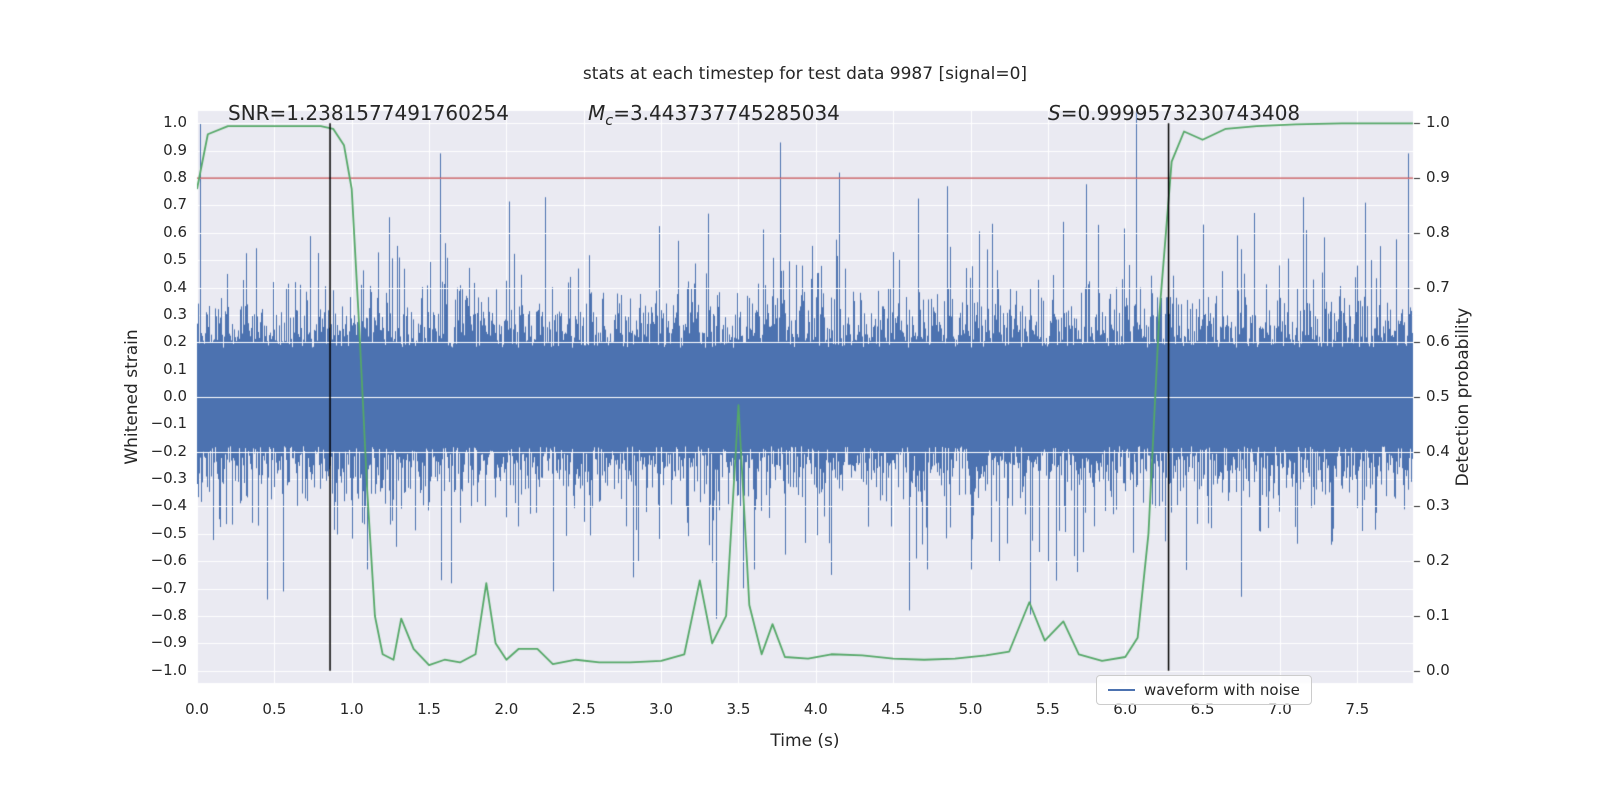  I want to click on y-left-tick-label: 0.2, so click(175, 341).